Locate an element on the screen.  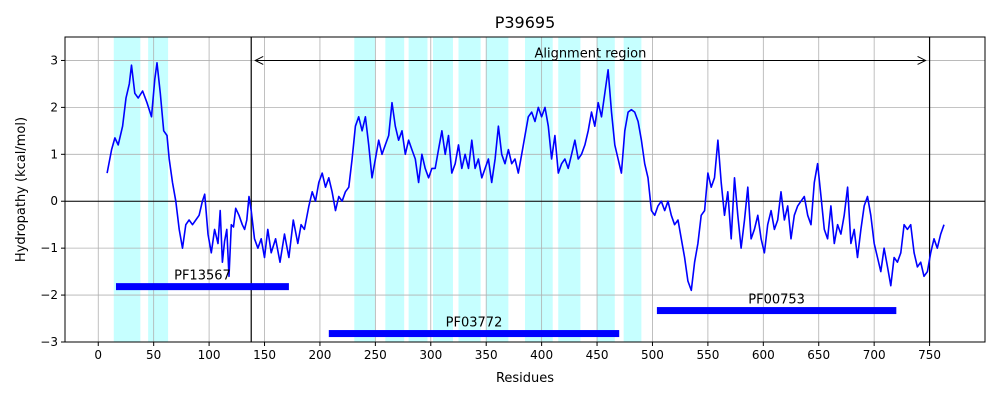
y-tick-label: −3 is located at coordinates (49, 342).